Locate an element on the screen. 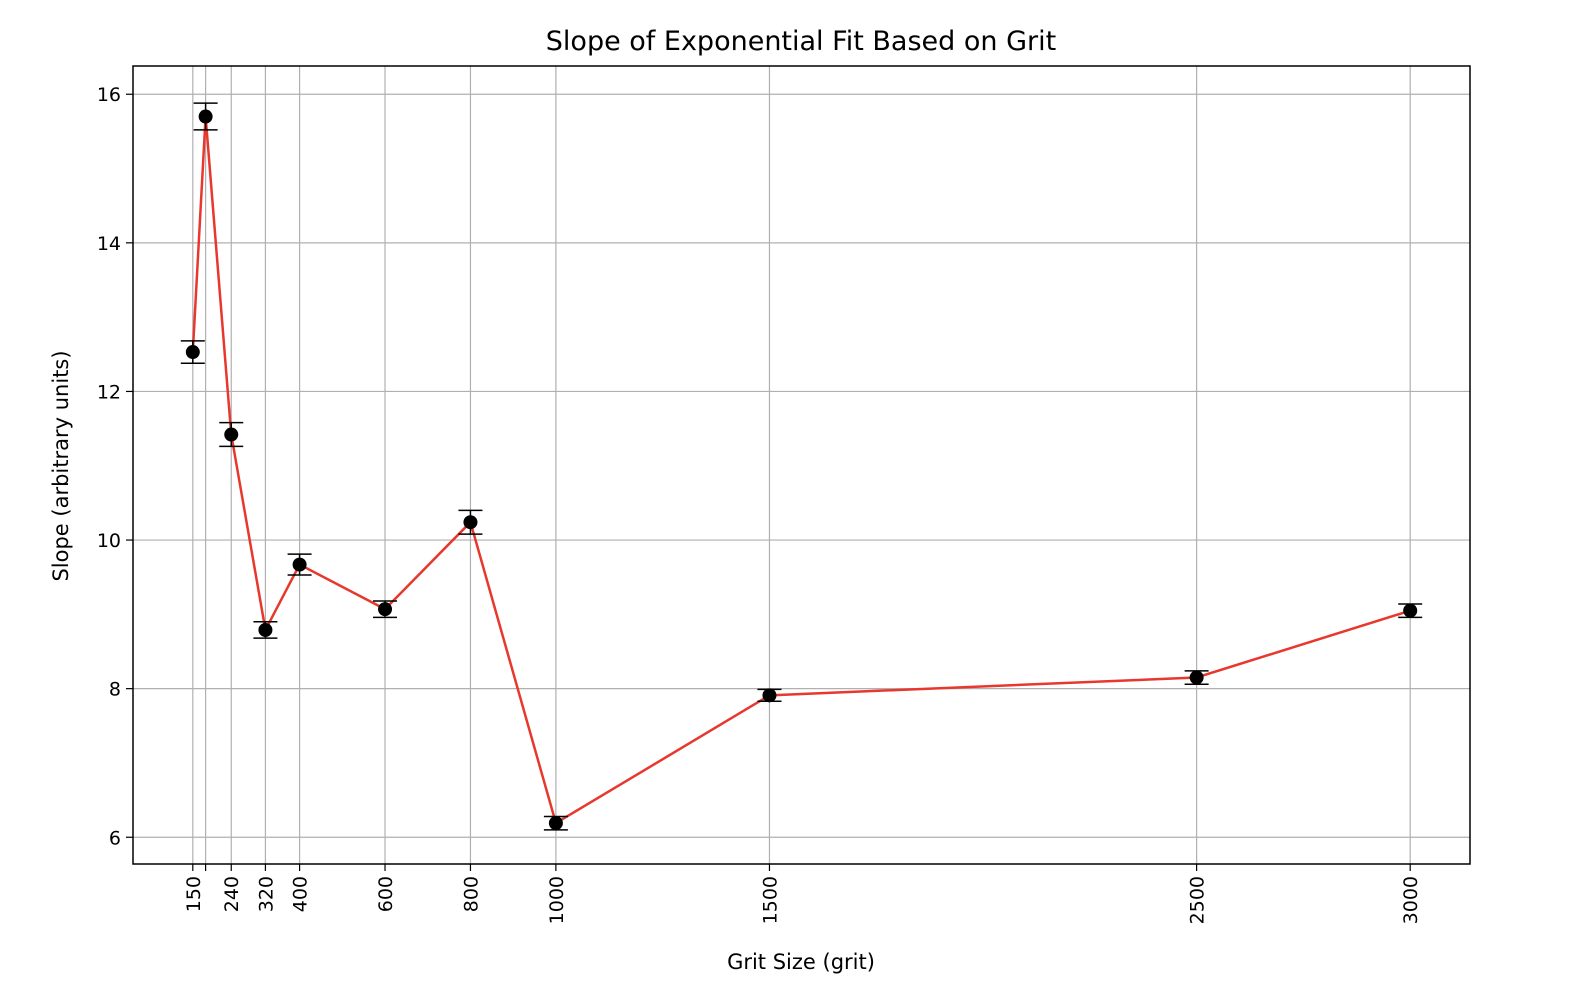 This screenshot has width=1576, height=1004. x-tick-label: 150 is located at coordinates (194, 894).